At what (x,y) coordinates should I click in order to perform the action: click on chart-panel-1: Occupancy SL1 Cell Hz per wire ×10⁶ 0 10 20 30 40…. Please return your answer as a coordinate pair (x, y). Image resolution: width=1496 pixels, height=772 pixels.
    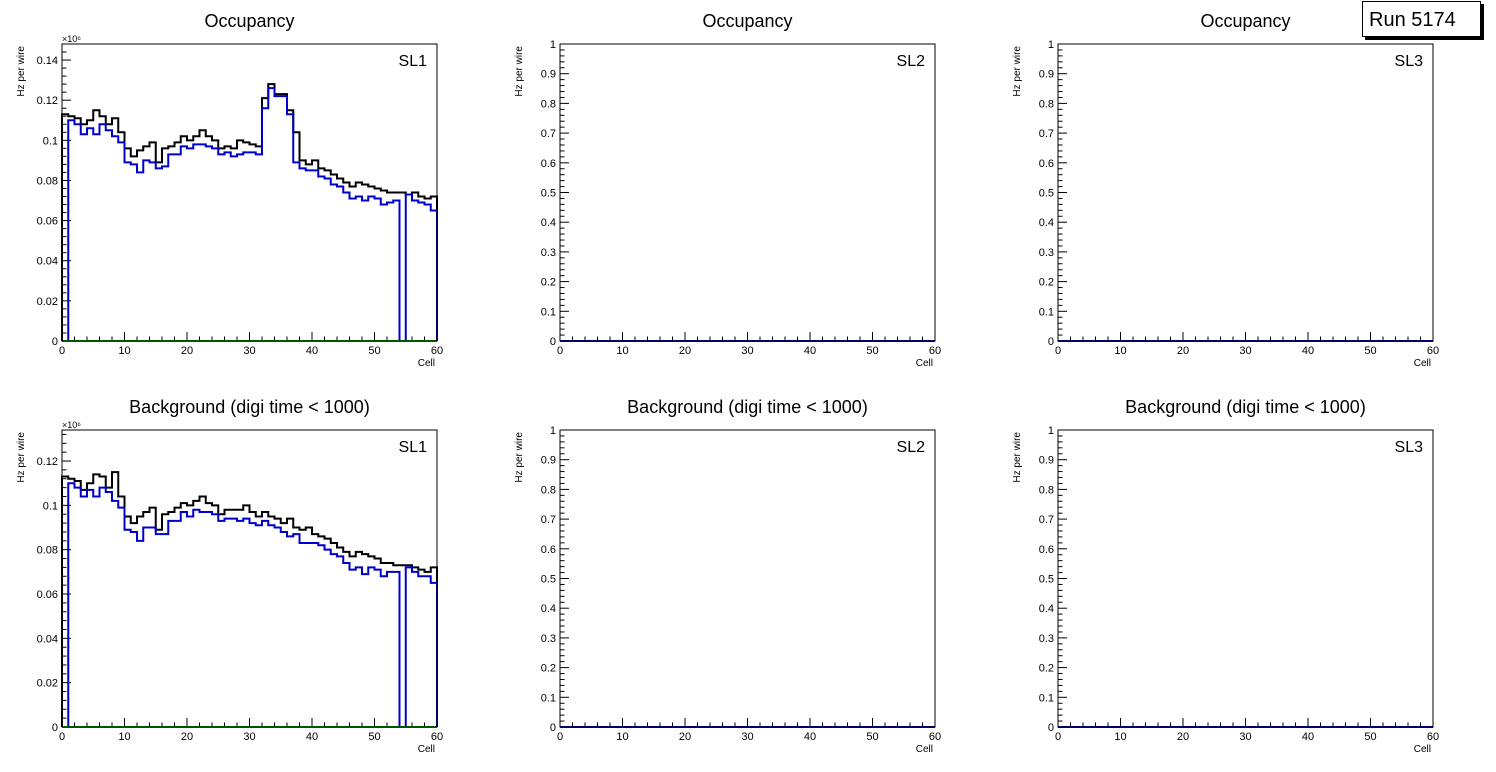
    Looking at the image, I should click on (229, 190).